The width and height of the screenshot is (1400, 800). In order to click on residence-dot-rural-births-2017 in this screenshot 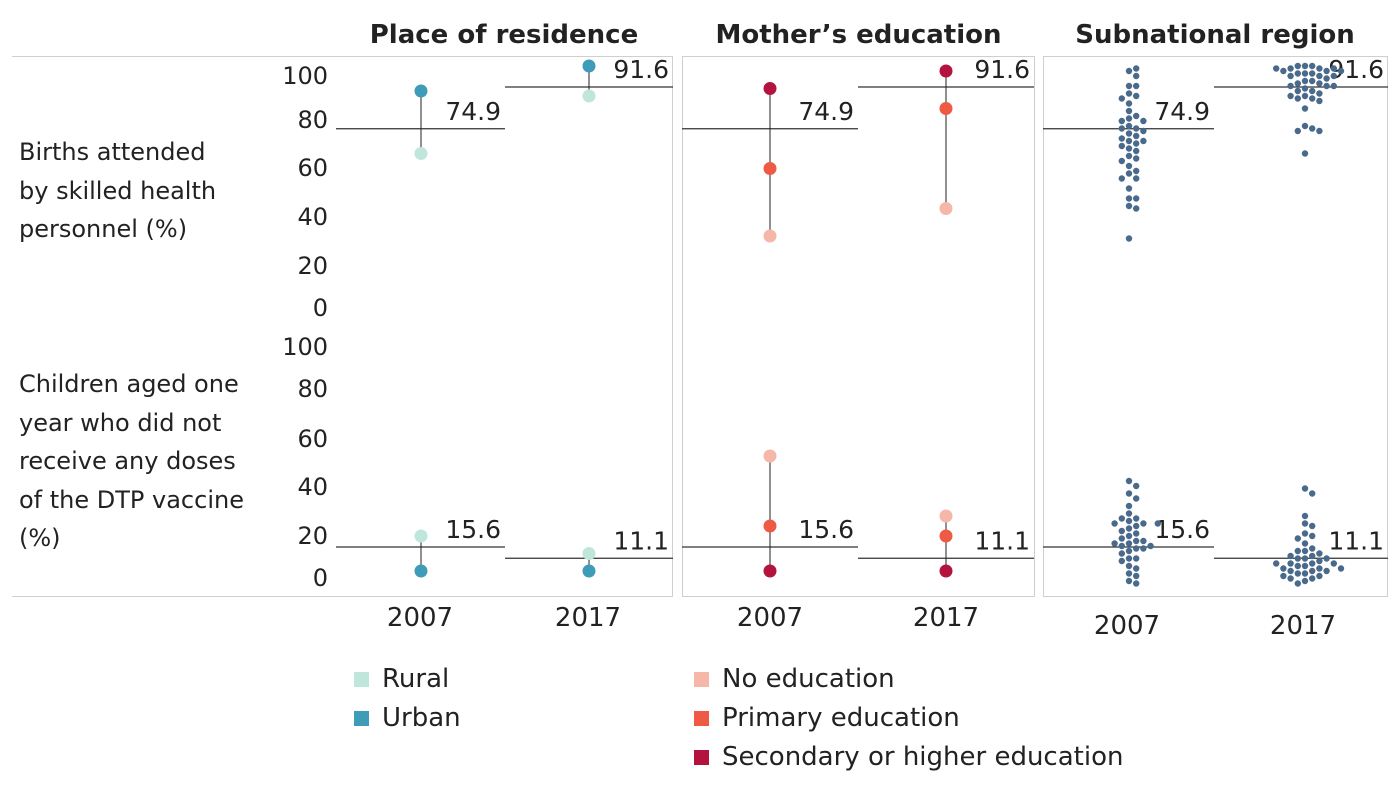, I will do `click(589, 96)`.